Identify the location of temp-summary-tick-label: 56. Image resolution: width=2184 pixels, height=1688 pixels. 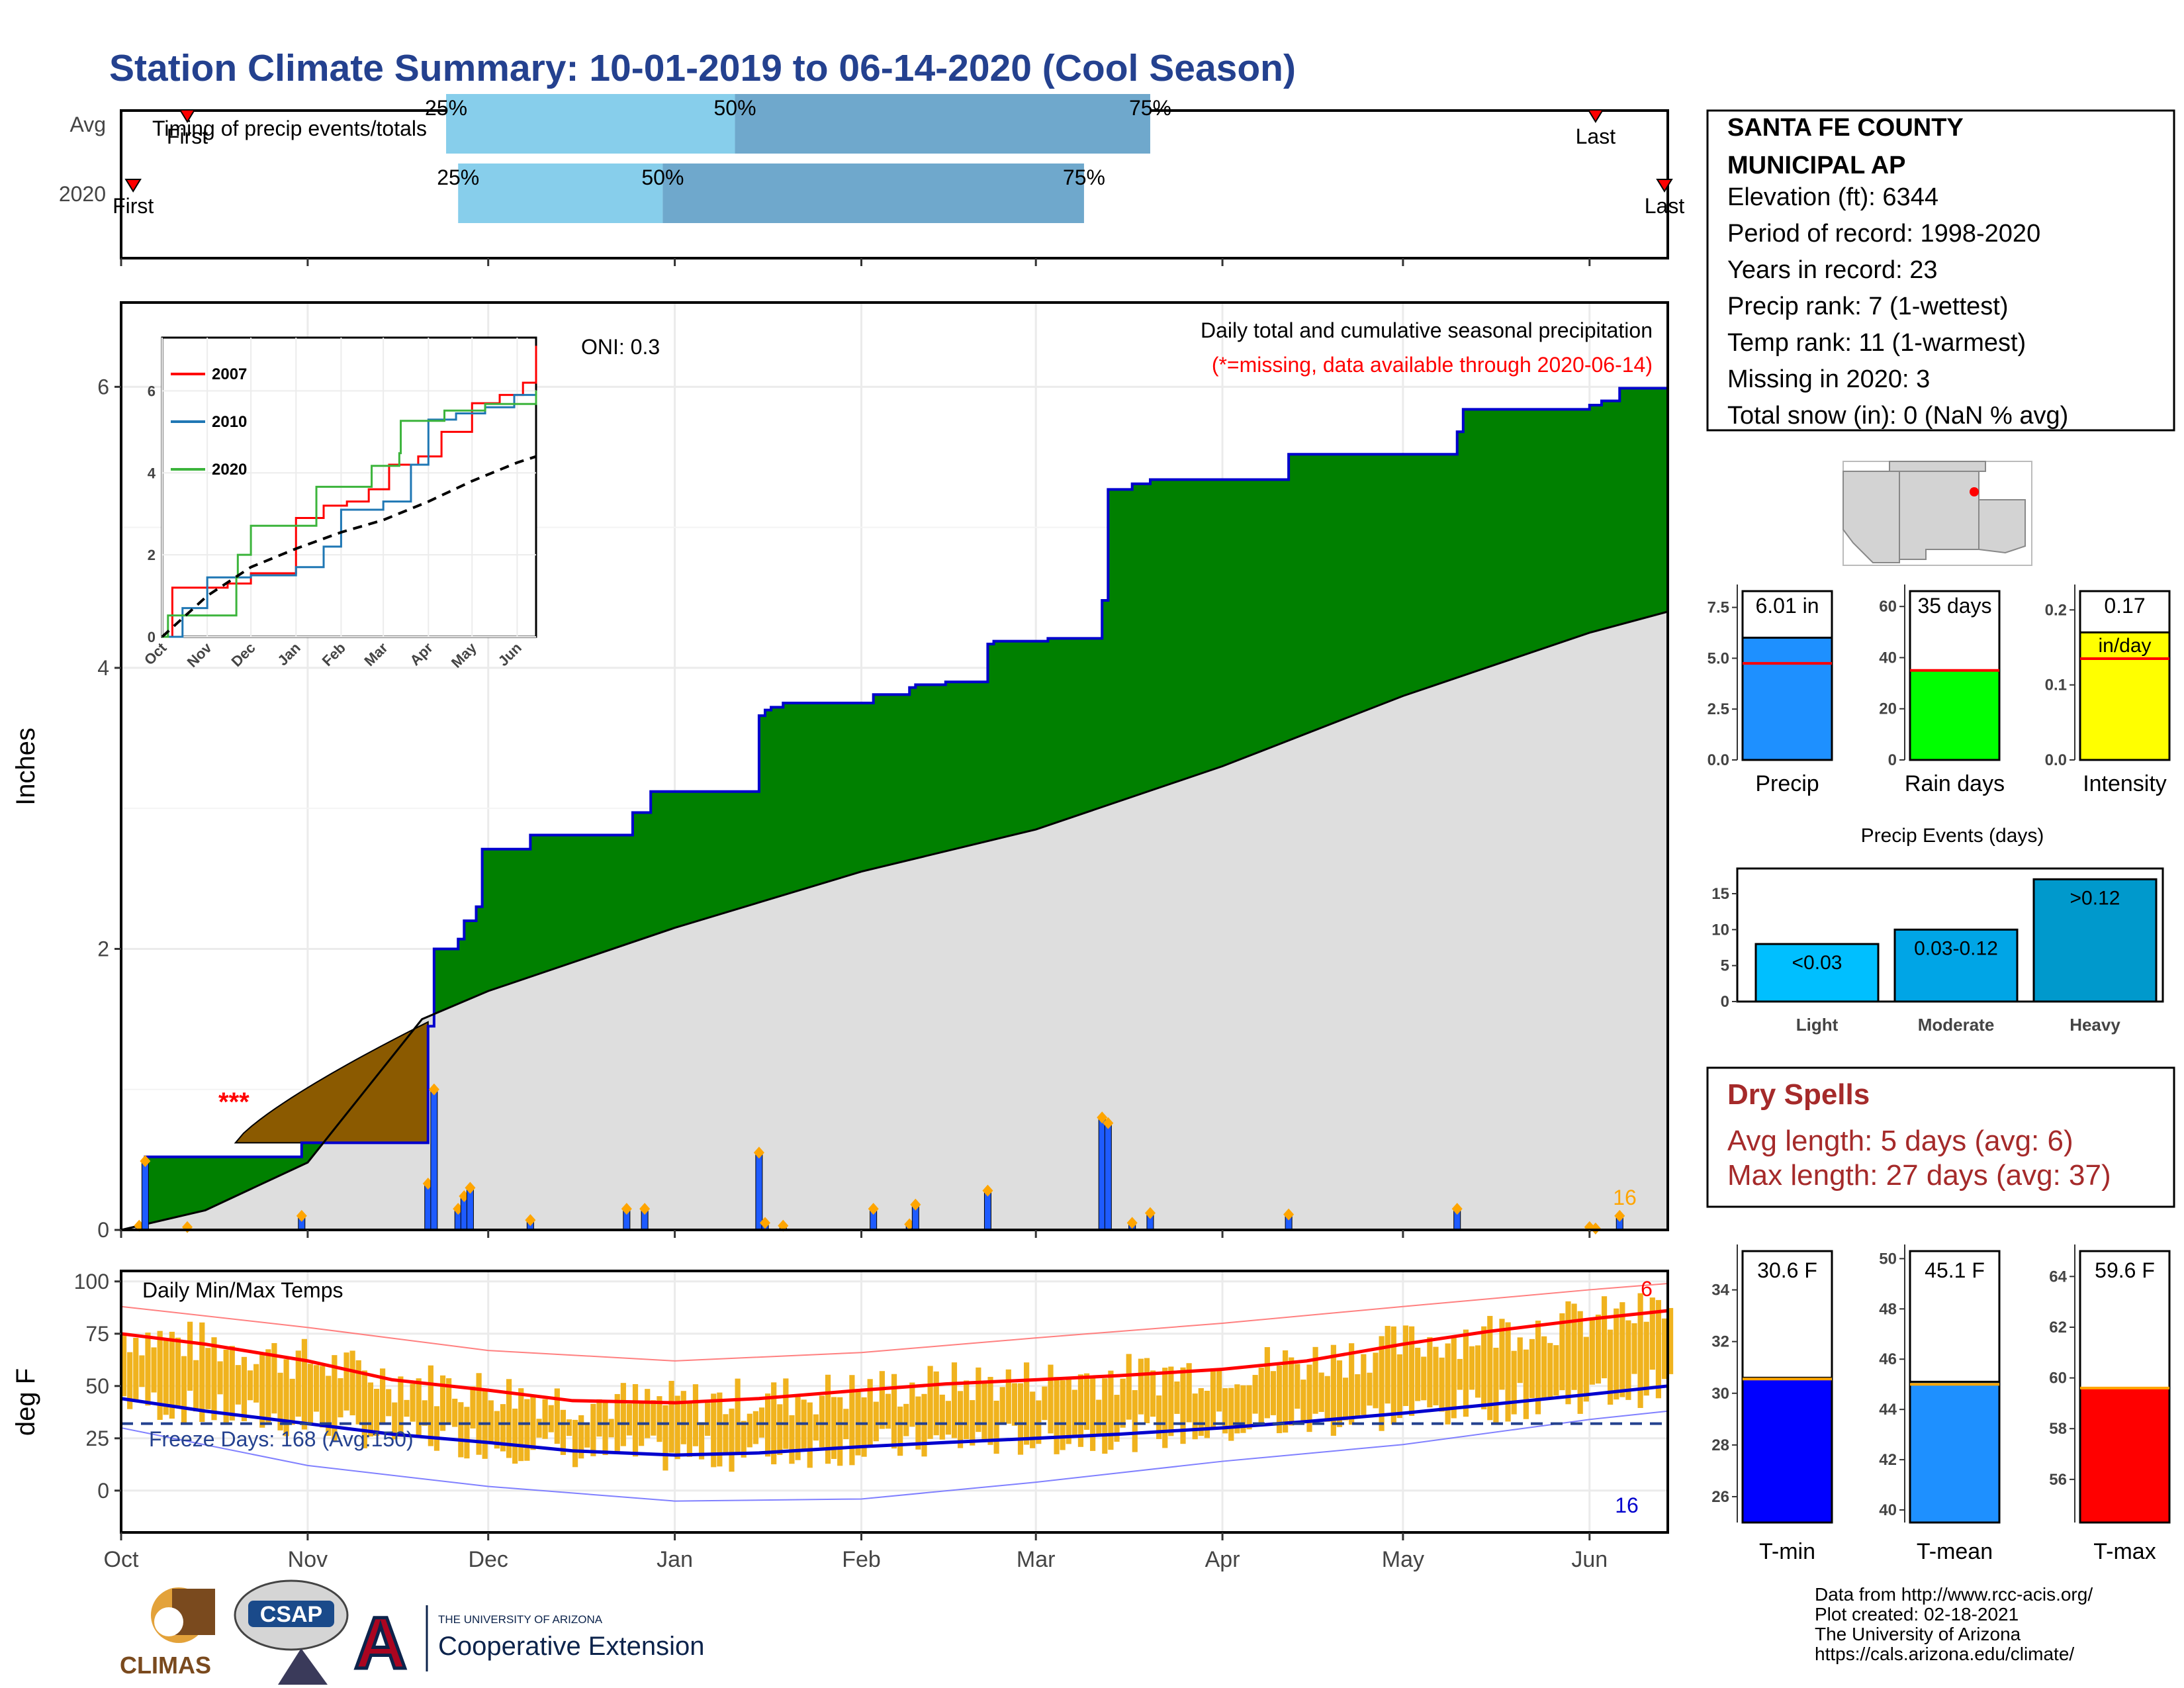
(2058, 1480).